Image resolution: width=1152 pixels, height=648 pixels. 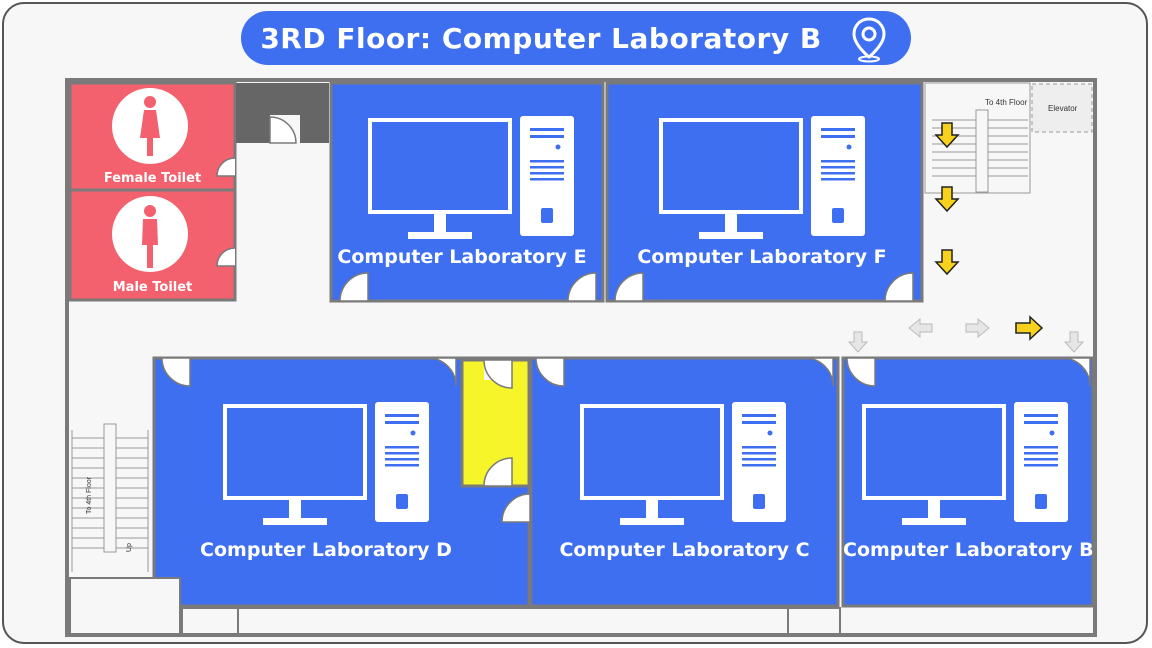 What do you see at coordinates (326, 550) in the screenshot?
I see `lab-d-label: Computer Laboratory D` at bounding box center [326, 550].